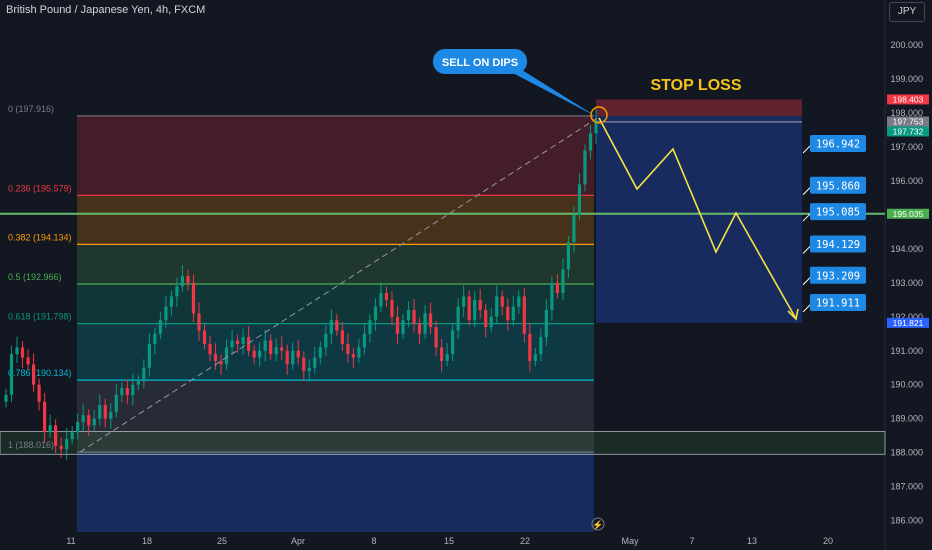 The width and height of the screenshot is (932, 550). I want to click on y-tick-label: 196.000, so click(906, 181).